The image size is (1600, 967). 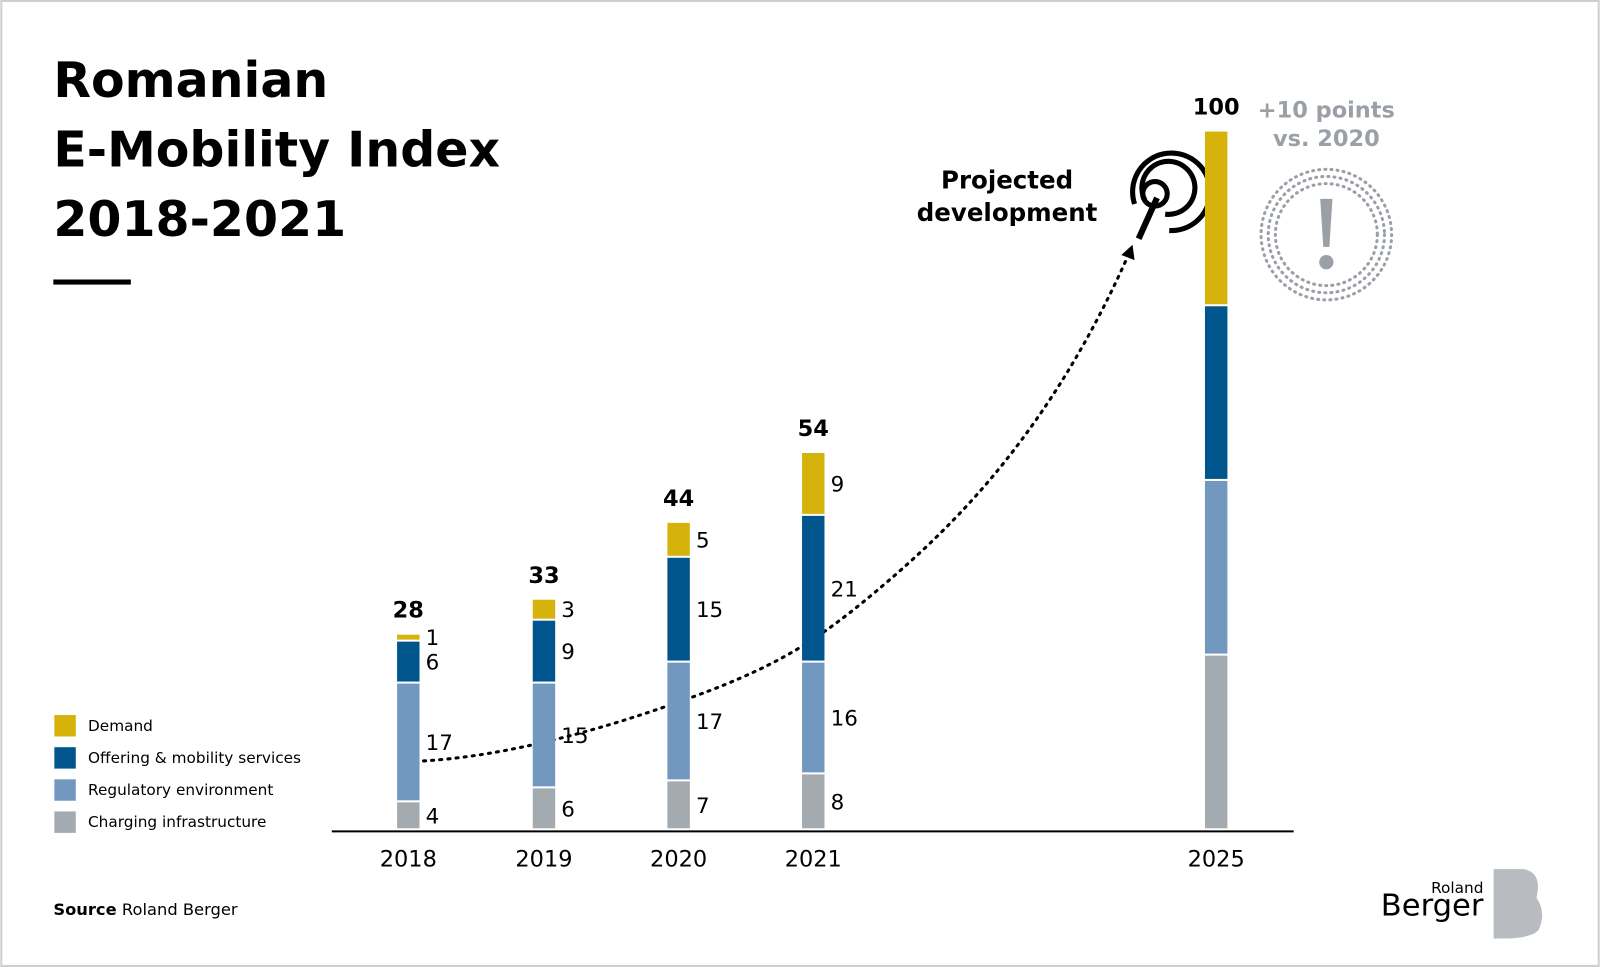 What do you see at coordinates (703, 540) in the screenshot?
I see `value-label: 5` at bounding box center [703, 540].